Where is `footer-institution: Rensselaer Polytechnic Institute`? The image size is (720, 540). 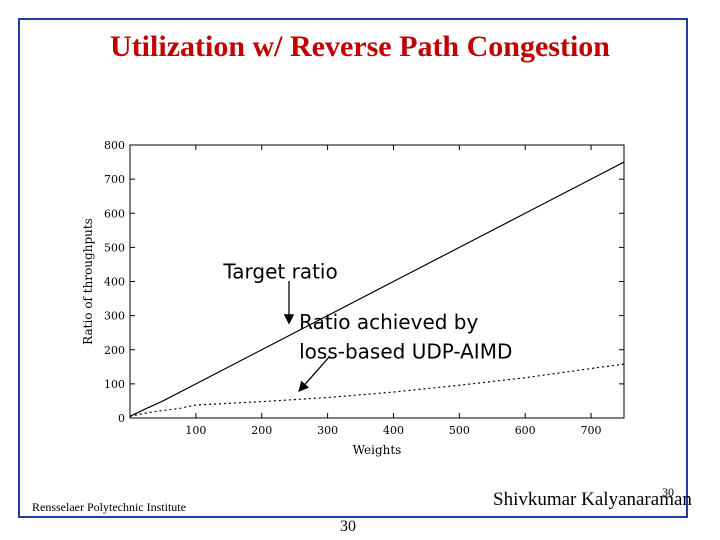
footer-institution: Rensselaer Polytechnic Institute is located at coordinates (109, 507).